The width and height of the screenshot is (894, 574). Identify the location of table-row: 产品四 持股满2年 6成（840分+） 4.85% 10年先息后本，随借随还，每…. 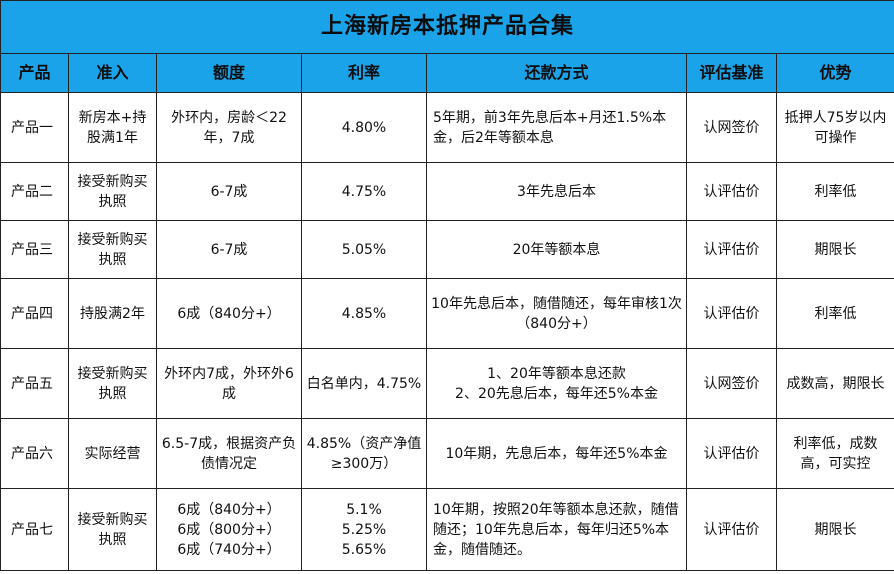
(447, 313).